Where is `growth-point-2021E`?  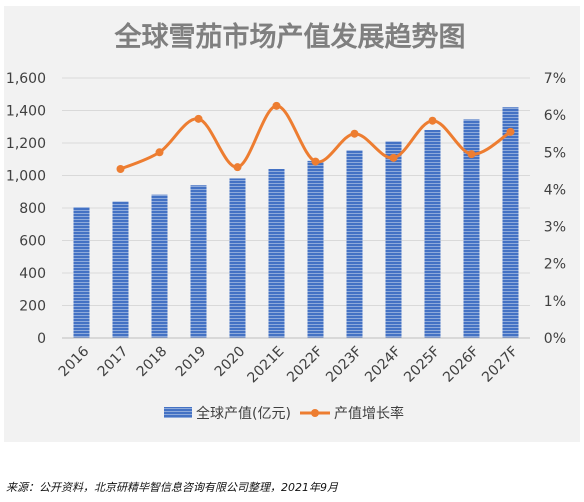 growth-point-2021E is located at coordinates (276, 105).